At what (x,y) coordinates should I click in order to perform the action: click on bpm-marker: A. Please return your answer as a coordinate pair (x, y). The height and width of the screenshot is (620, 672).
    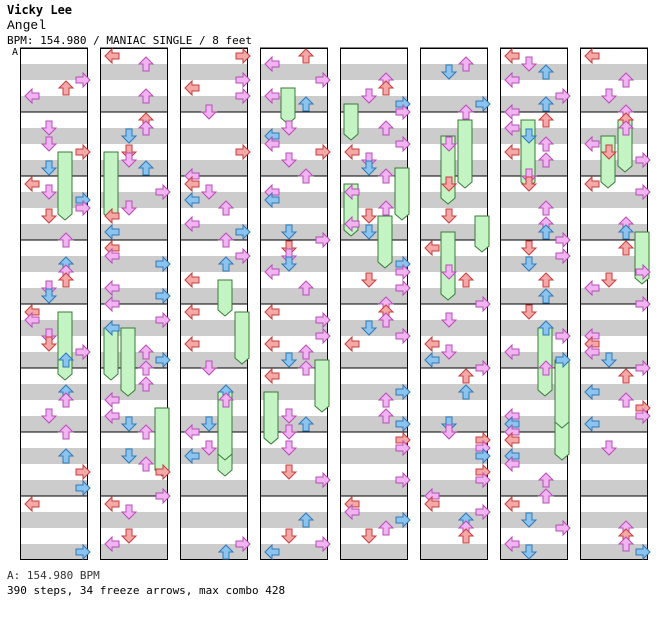
    Looking at the image, I should click on (15, 52).